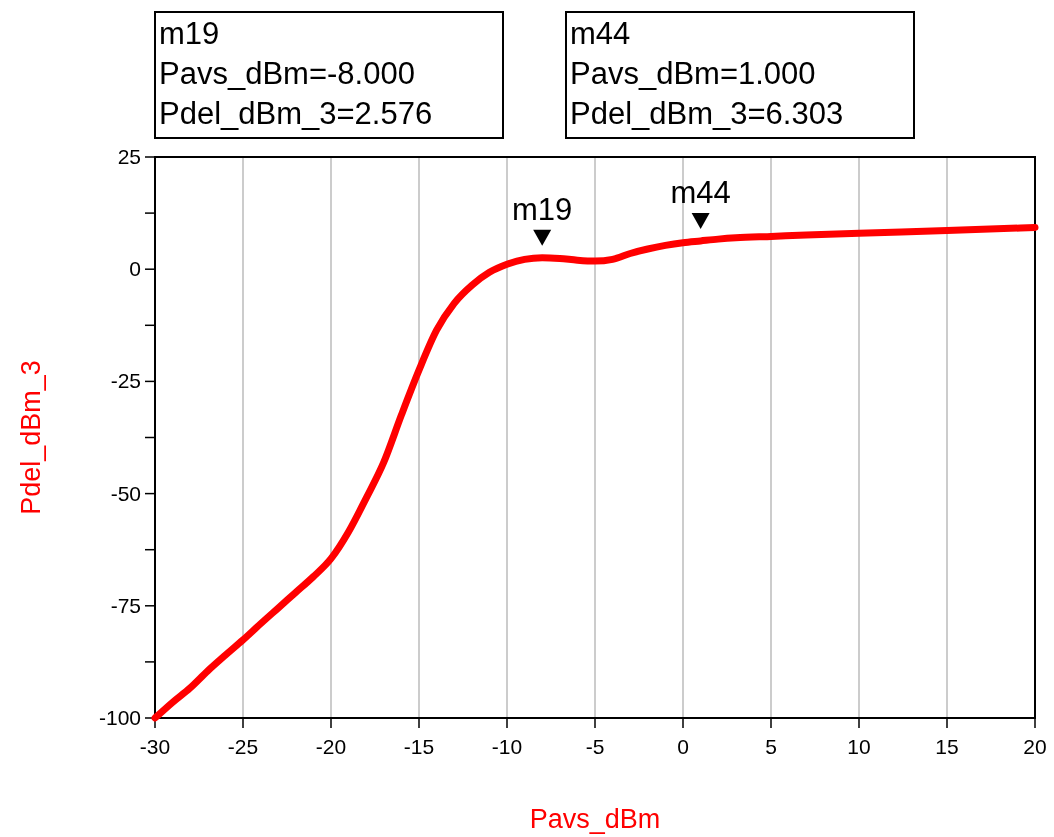  Describe the element at coordinates (595, 819) in the screenshot. I see `x-axis-title: Pavs_dBm` at that location.